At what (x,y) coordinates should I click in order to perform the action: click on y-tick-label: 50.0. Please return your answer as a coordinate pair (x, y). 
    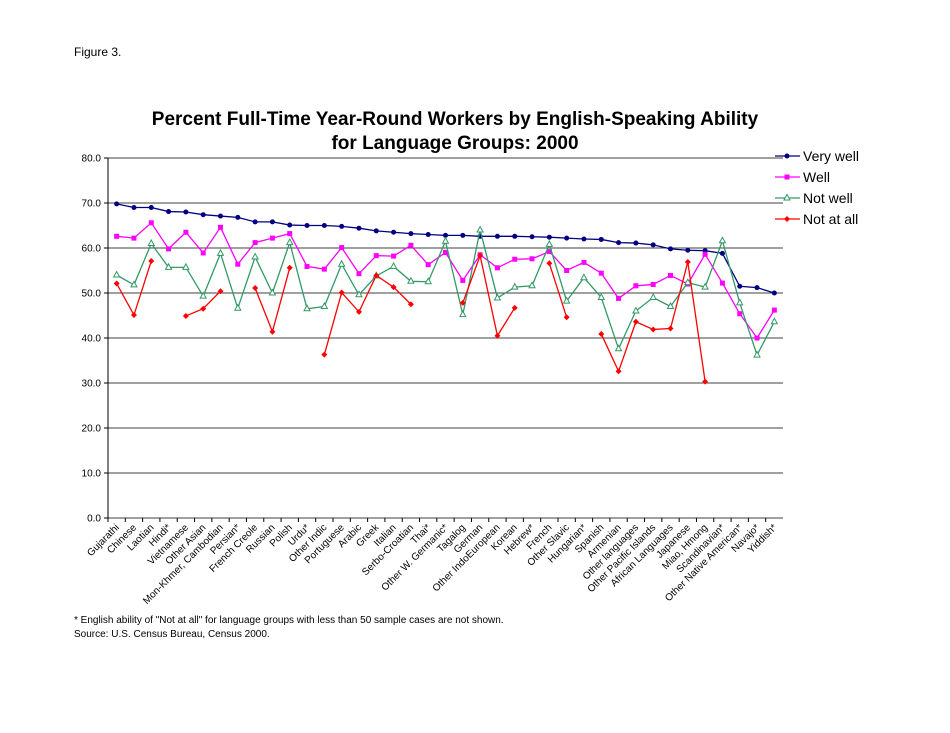
    Looking at the image, I should click on (92, 294).